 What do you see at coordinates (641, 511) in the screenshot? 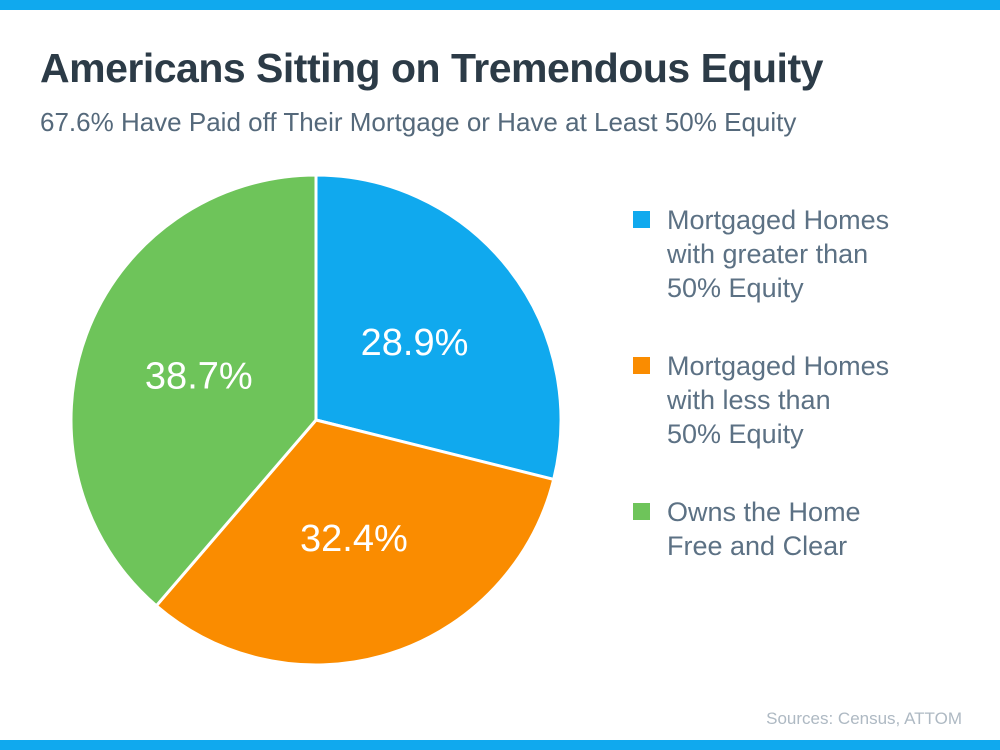
I see `legend-swatch-green-icon` at bounding box center [641, 511].